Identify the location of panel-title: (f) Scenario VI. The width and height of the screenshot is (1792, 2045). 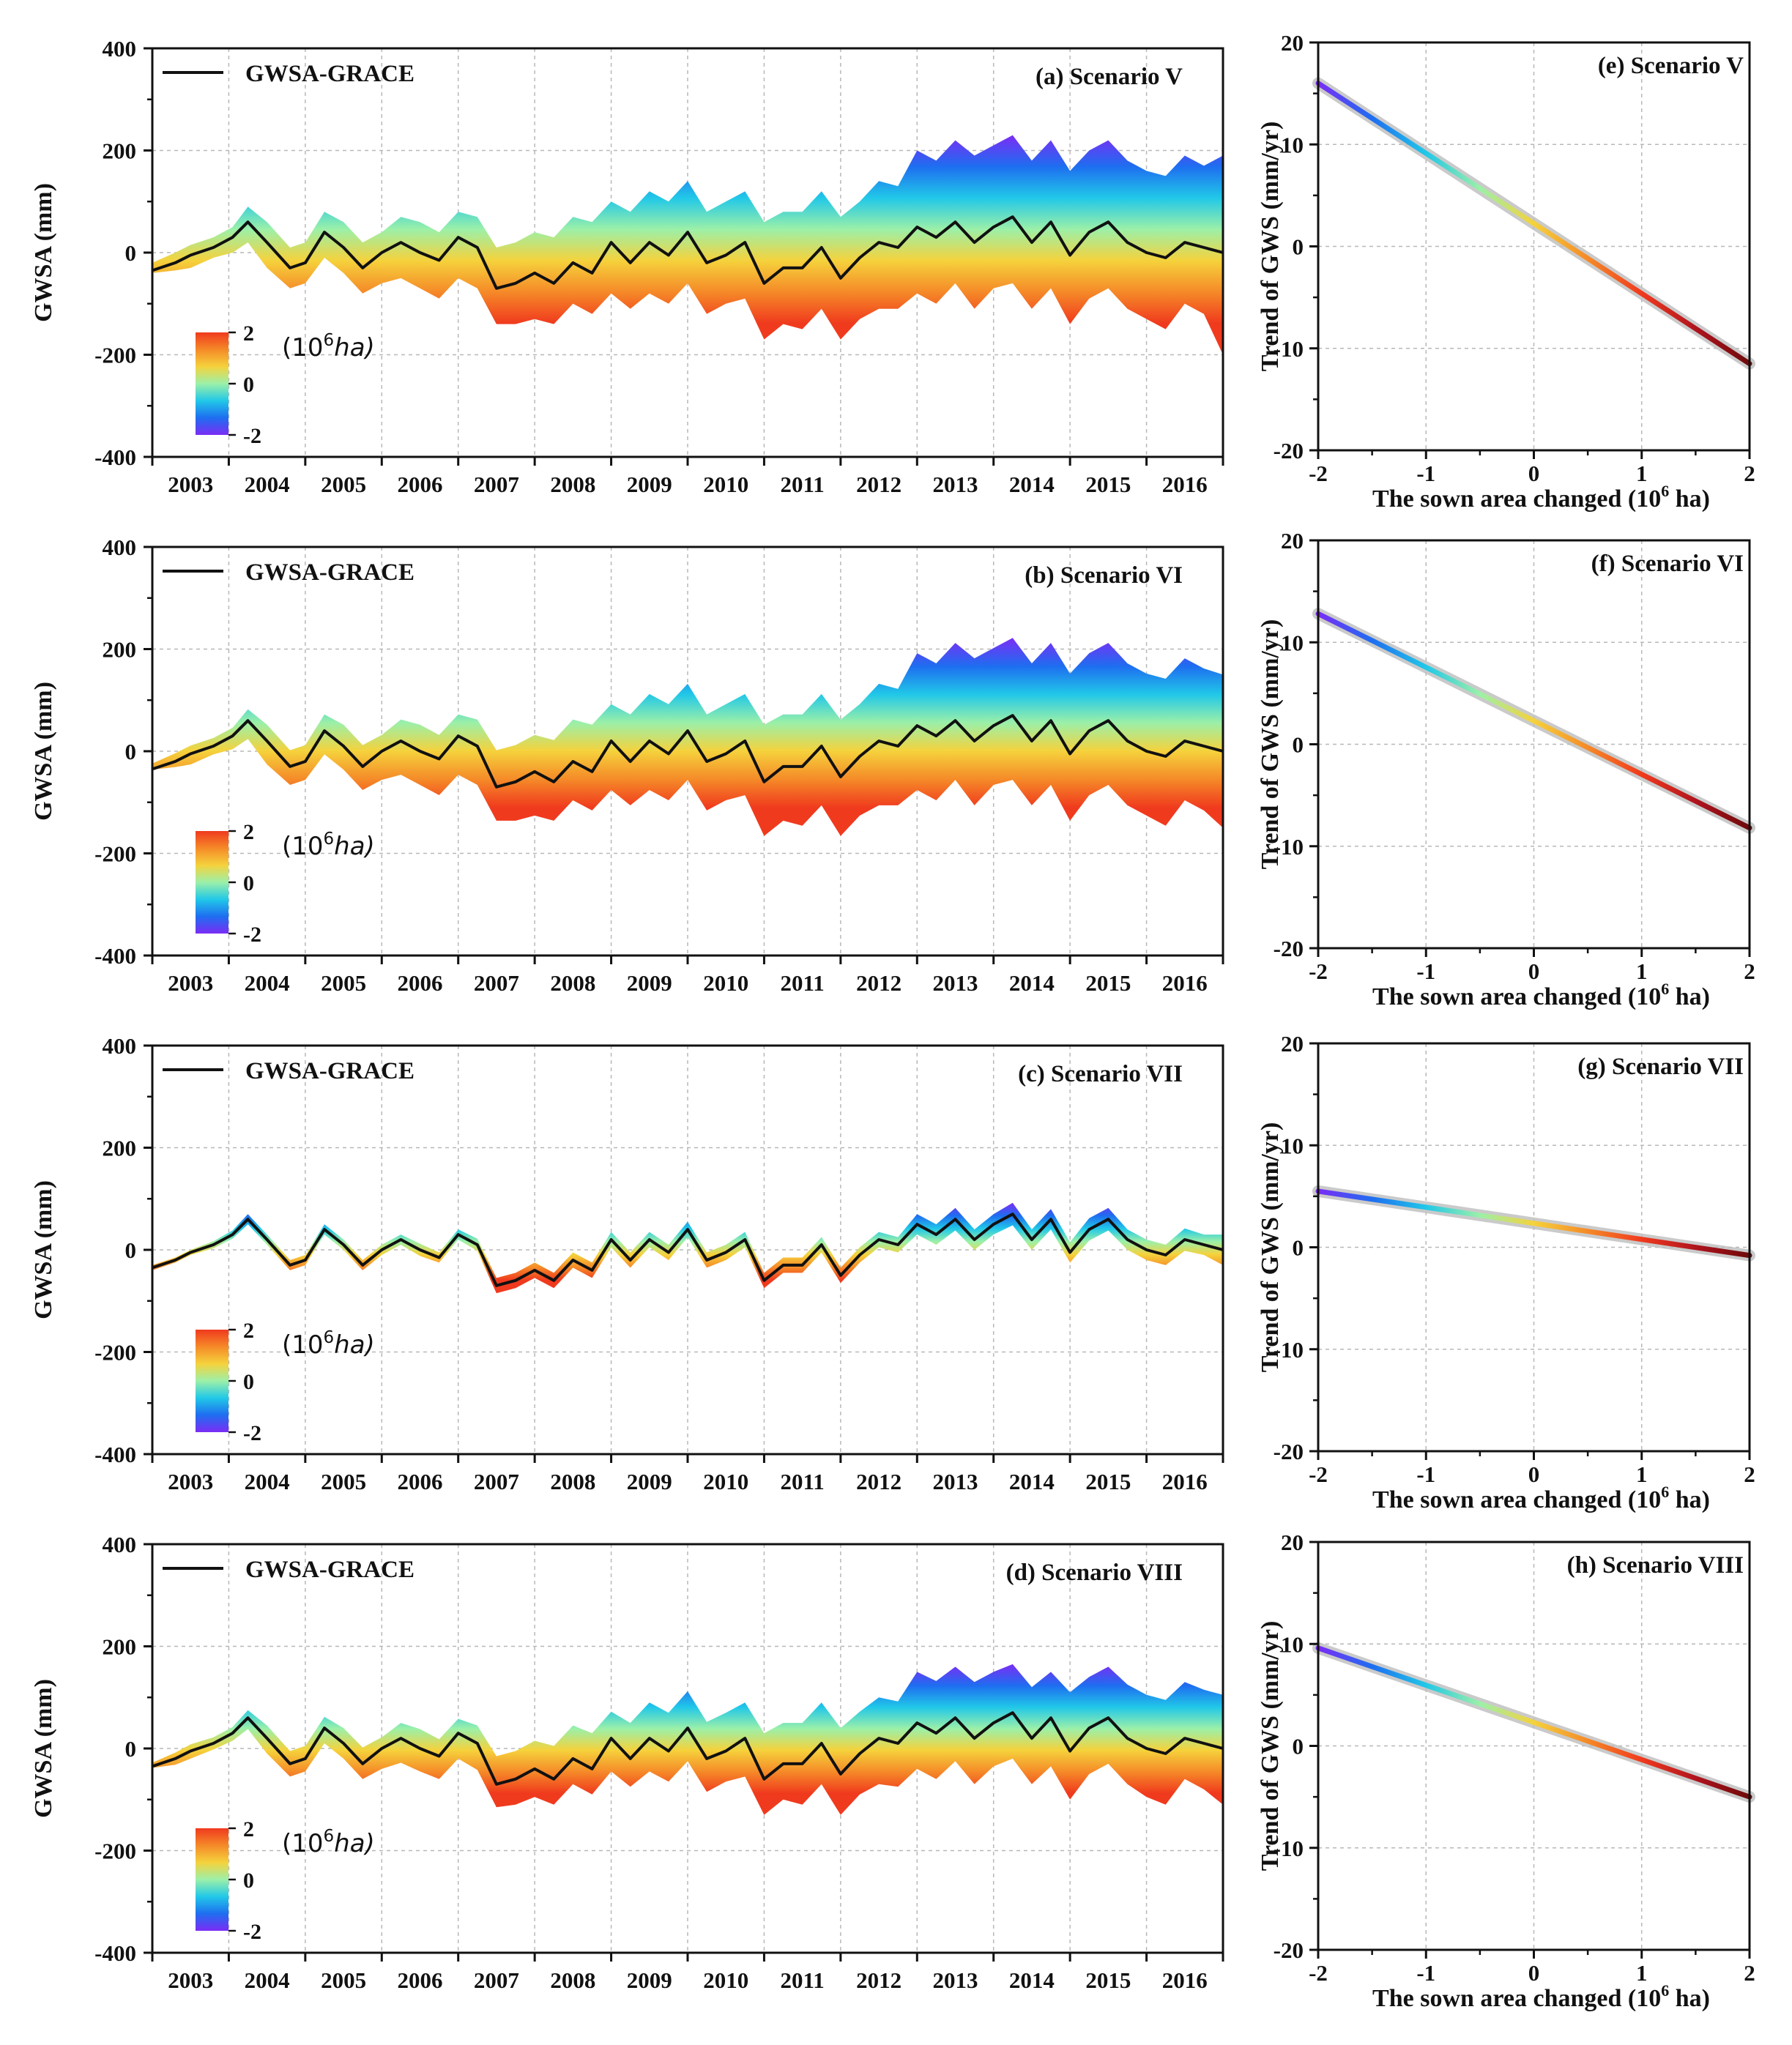
(1667, 564).